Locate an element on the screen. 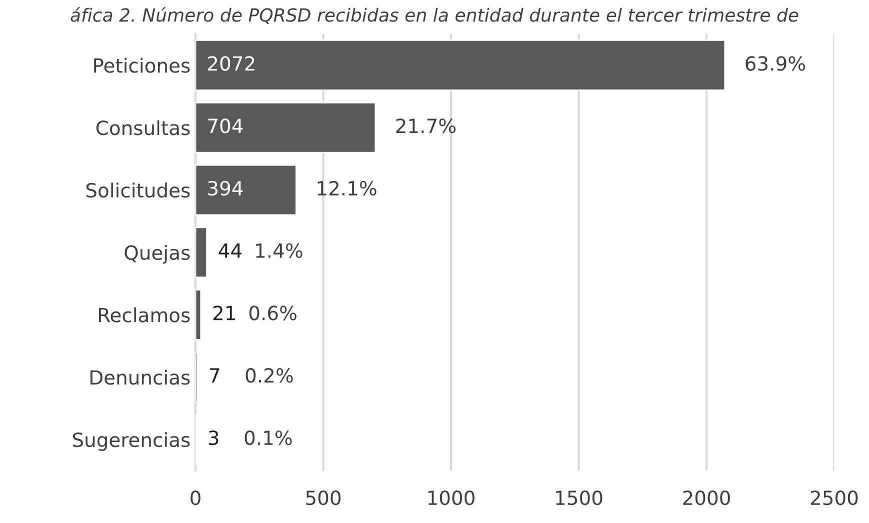 The width and height of the screenshot is (869, 523). x-tick-label: 2500 is located at coordinates (834, 498).